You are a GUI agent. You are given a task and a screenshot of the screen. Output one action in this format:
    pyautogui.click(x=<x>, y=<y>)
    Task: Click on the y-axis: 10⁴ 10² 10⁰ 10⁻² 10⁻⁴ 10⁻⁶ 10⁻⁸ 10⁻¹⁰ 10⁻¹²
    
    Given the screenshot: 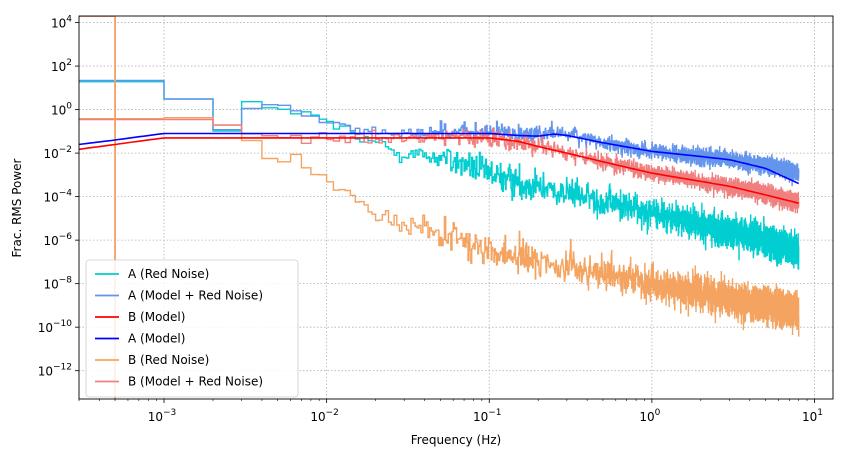 What is the action you would take?
    pyautogui.click(x=58, y=197)
    